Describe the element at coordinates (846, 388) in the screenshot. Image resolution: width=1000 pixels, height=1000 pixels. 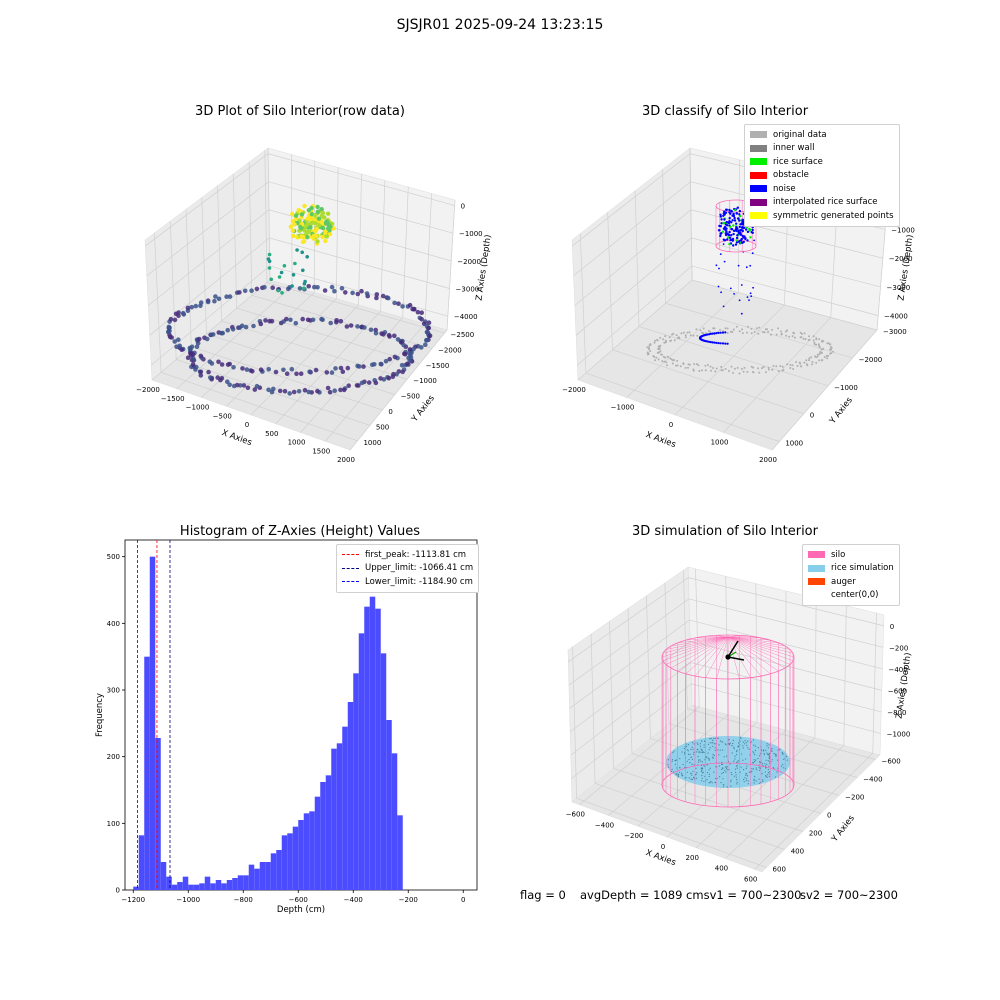
I see `y-tick-label: −1000` at that location.